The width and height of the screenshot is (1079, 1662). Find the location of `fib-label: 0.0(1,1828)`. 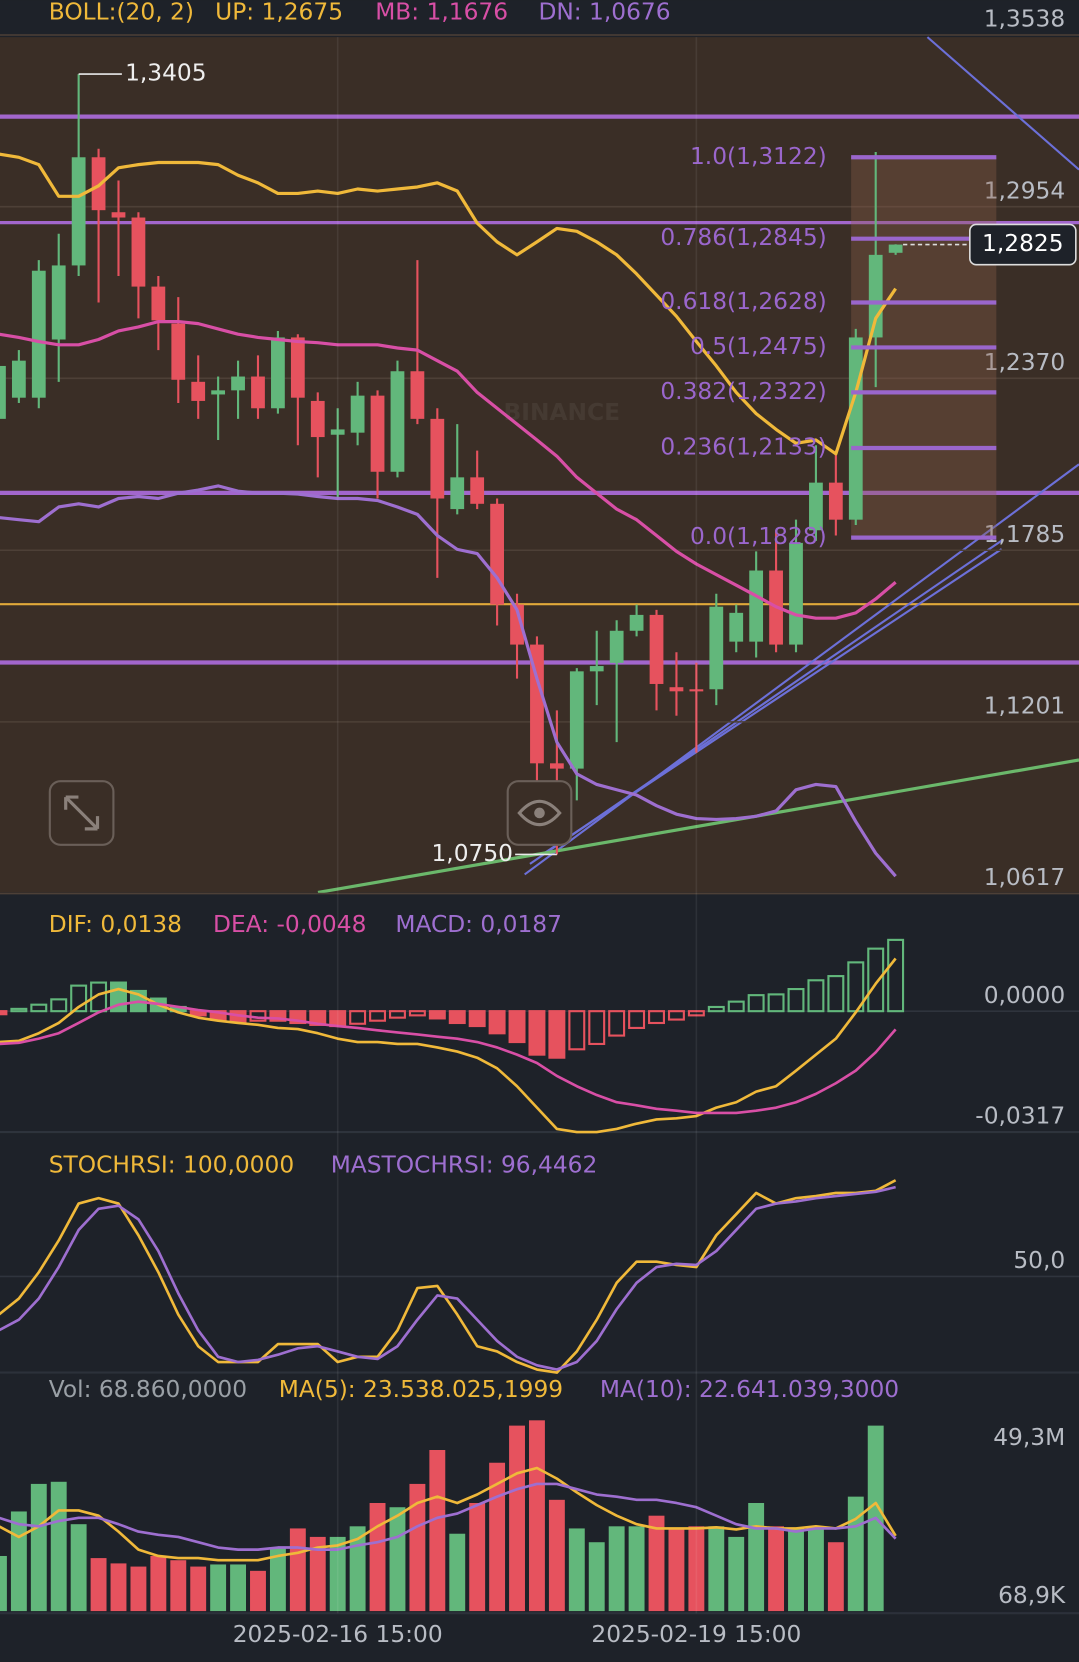

fib-label: 0.0(1,1828) is located at coordinates (758, 536).